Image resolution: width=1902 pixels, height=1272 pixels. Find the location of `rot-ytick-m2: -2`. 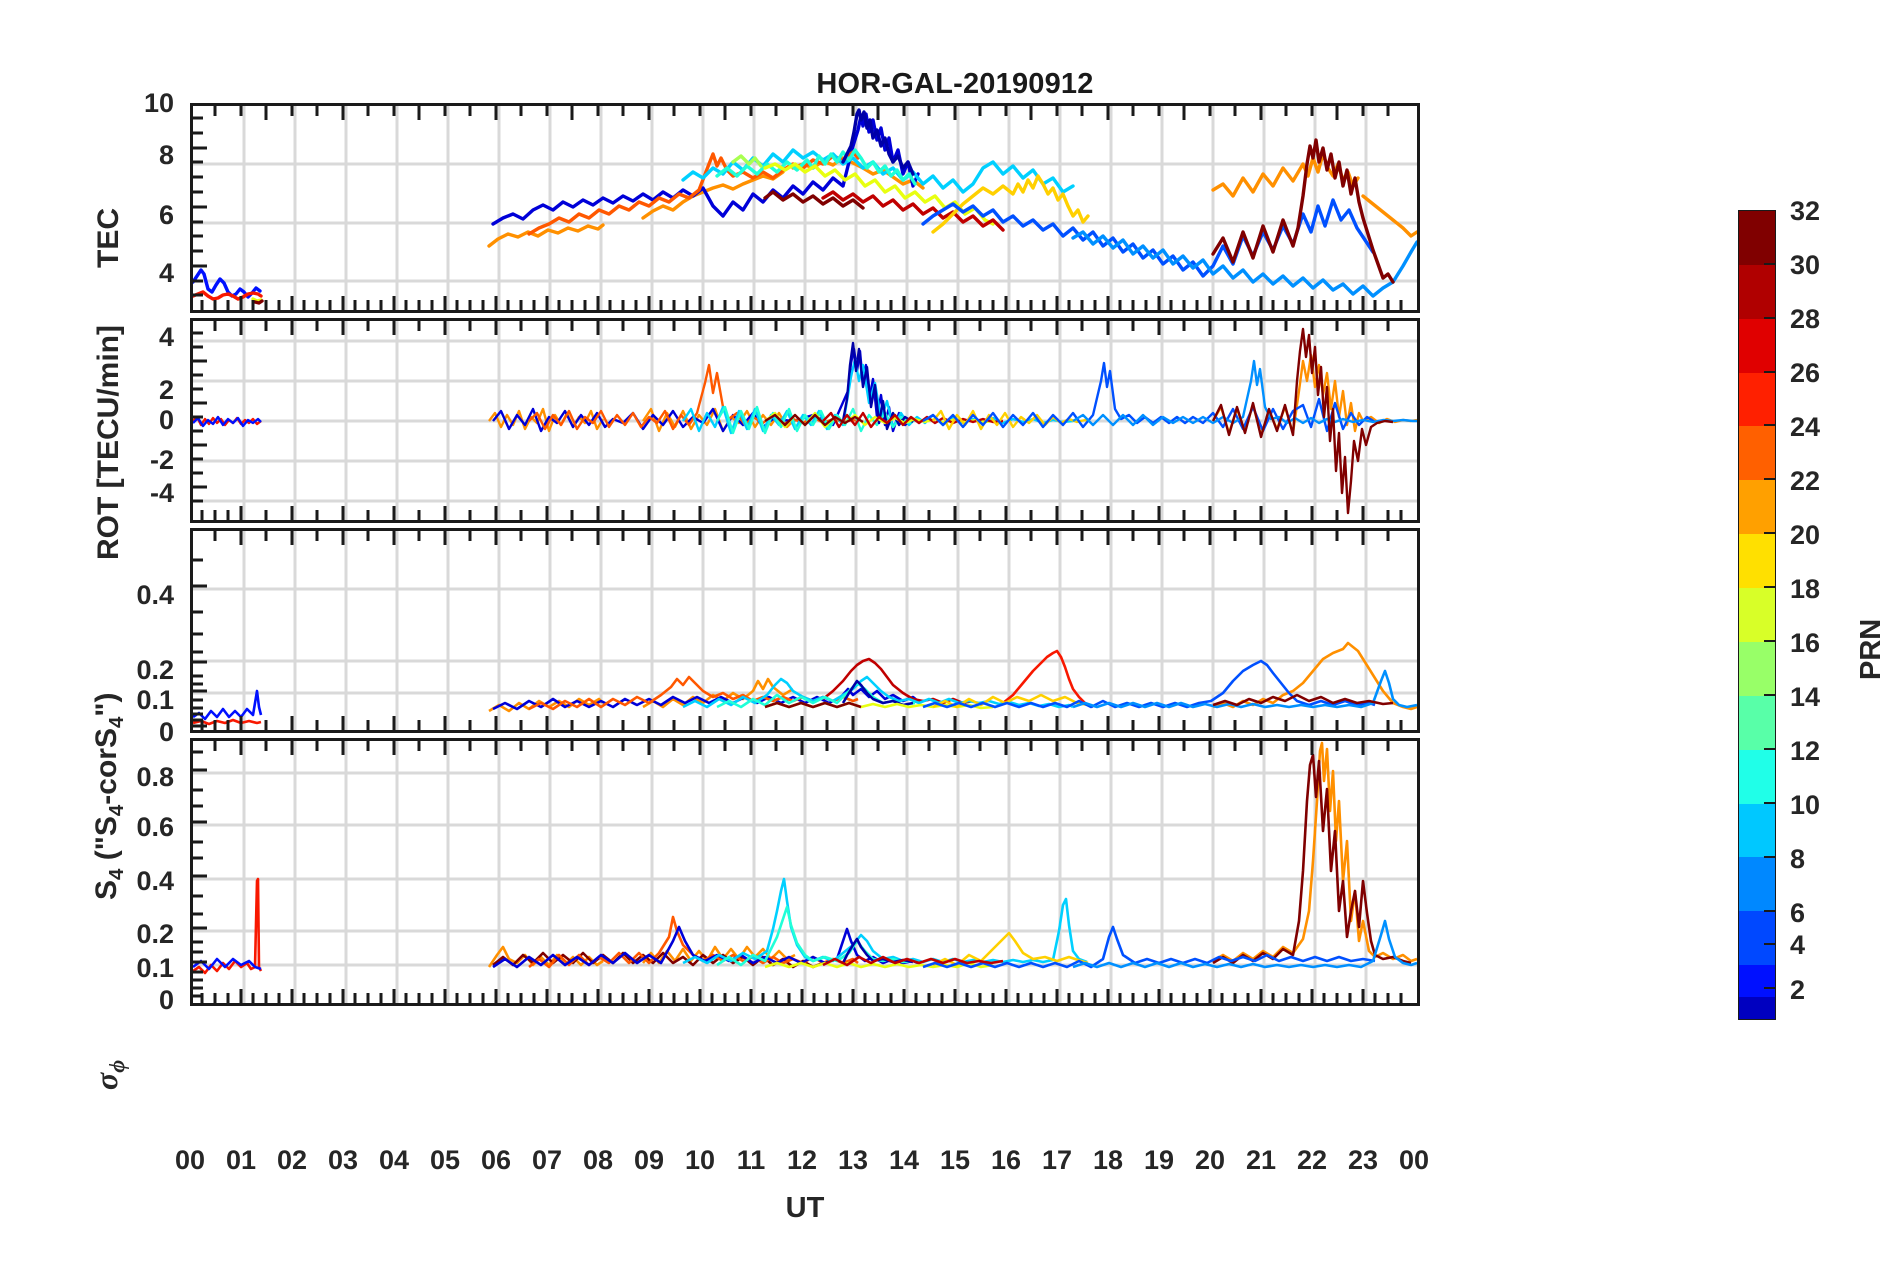

rot-ytick-m2: -2 is located at coordinates (161, 460).